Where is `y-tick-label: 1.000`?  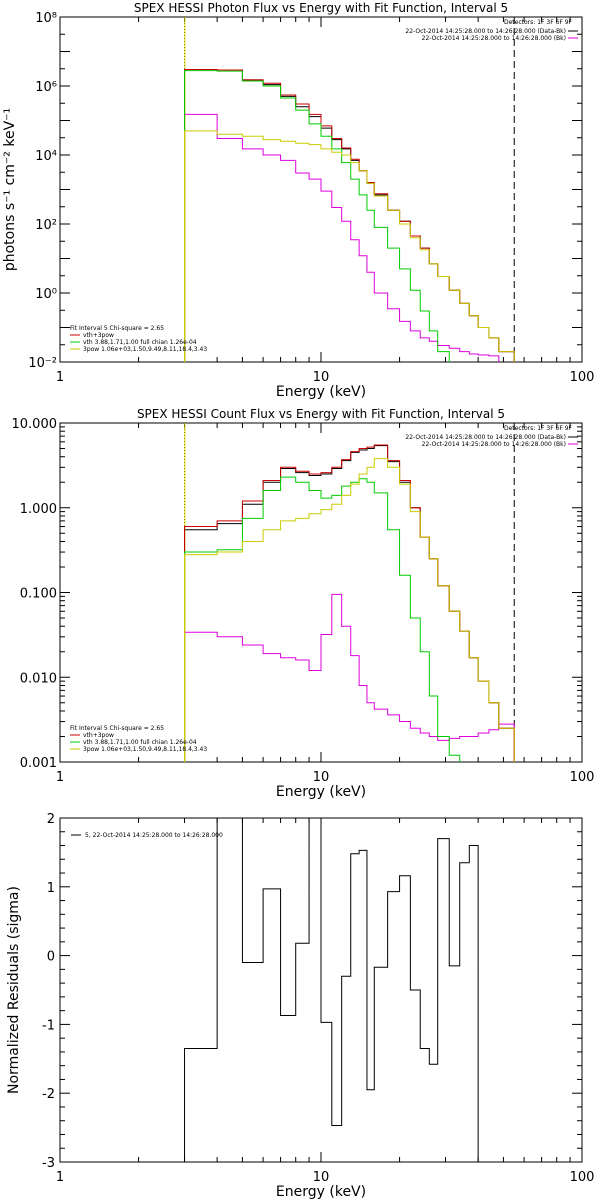
y-tick-label: 1.000 is located at coordinates (38, 509).